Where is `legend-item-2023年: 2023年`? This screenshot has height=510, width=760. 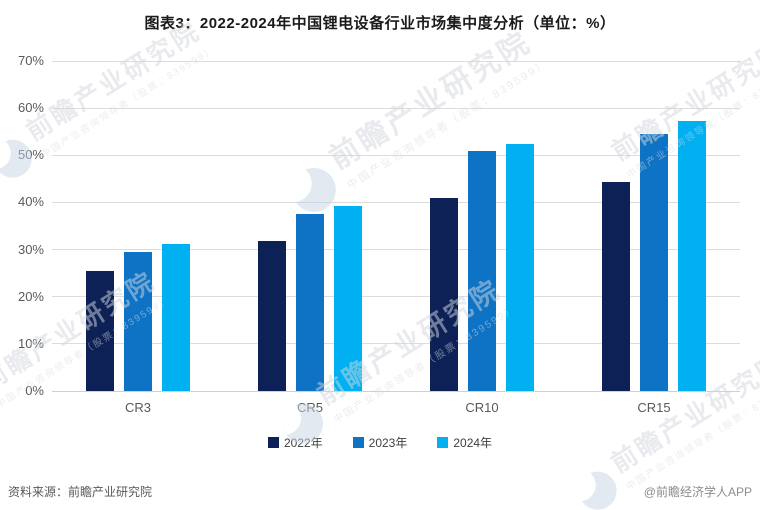 legend-item-2023年: 2023年 is located at coordinates (380, 442).